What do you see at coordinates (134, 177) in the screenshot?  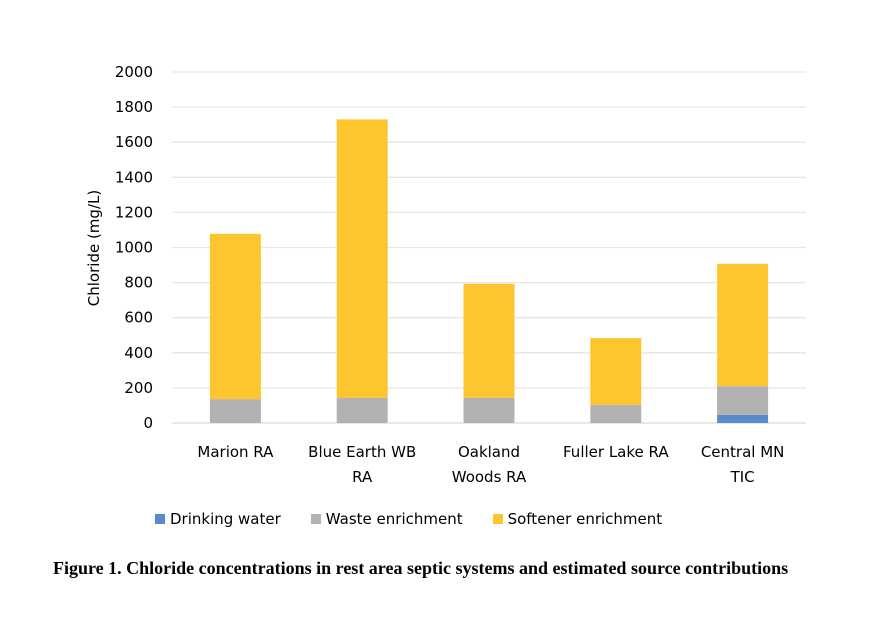 I see `y-tick-label: 1400` at bounding box center [134, 177].